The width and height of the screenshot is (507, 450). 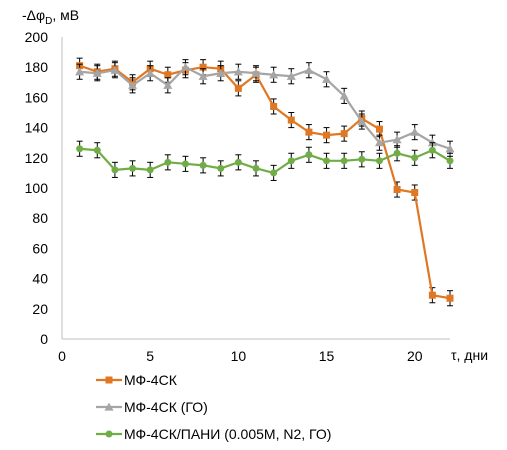 What do you see at coordinates (327, 356) in the screenshot?
I see `x-tick-label: 15` at bounding box center [327, 356].